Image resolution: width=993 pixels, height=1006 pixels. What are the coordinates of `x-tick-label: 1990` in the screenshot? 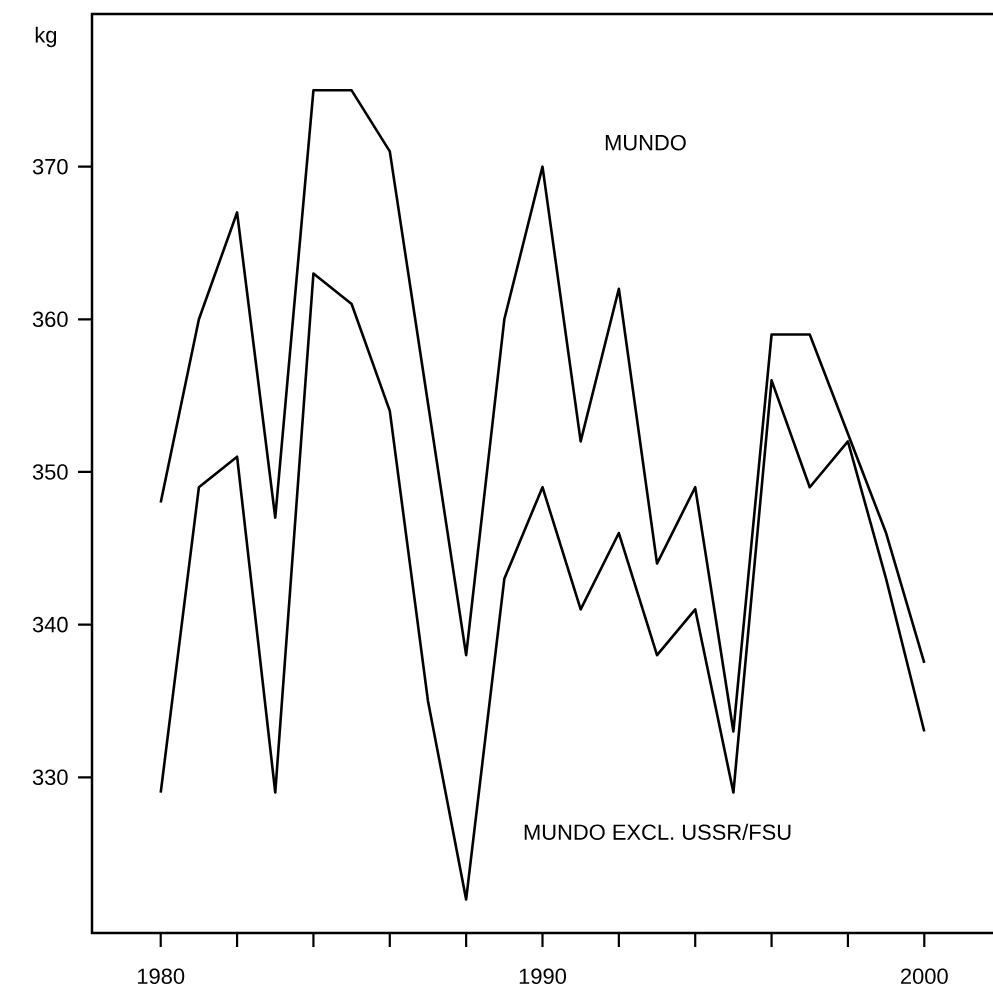 It's located at (543, 976).